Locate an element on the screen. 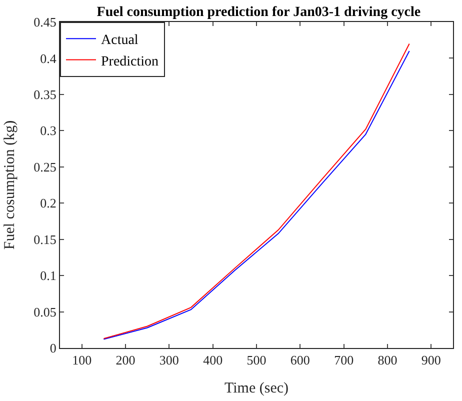 This screenshot has height=401, width=462. y-tick-label: 0.25 is located at coordinates (45, 166).